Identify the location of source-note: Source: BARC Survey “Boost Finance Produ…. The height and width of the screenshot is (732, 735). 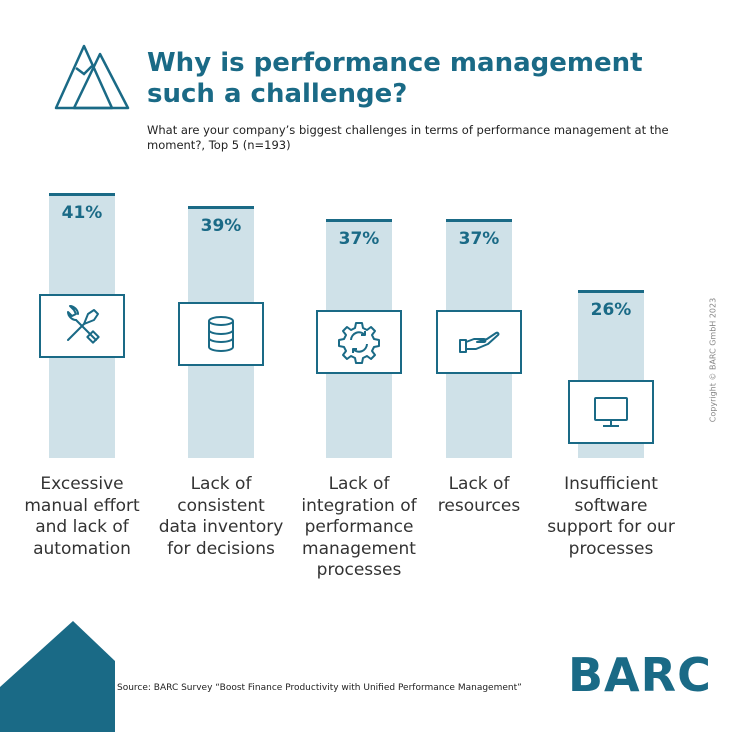
(319, 688).